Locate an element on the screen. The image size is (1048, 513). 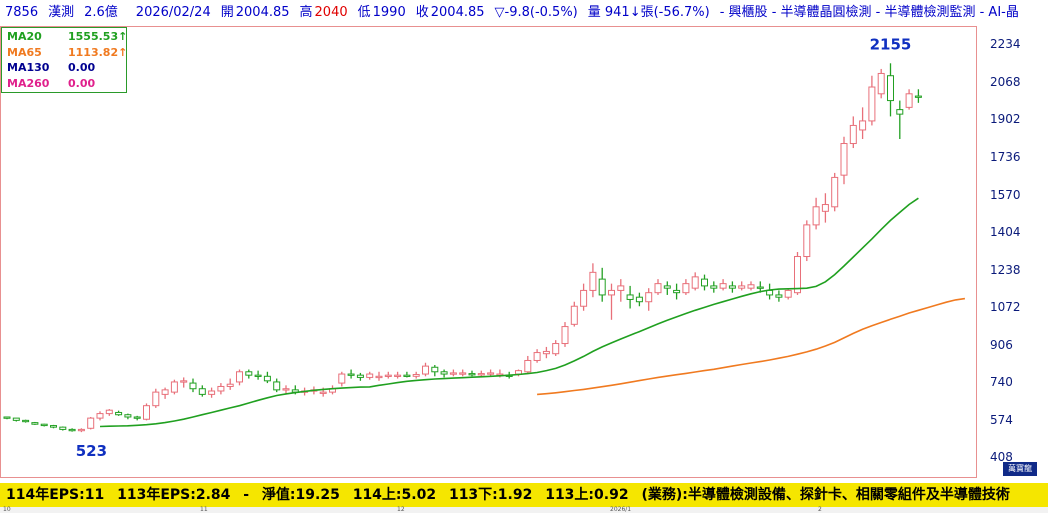
close-value: 2004.85 is located at coordinates (457, 12).